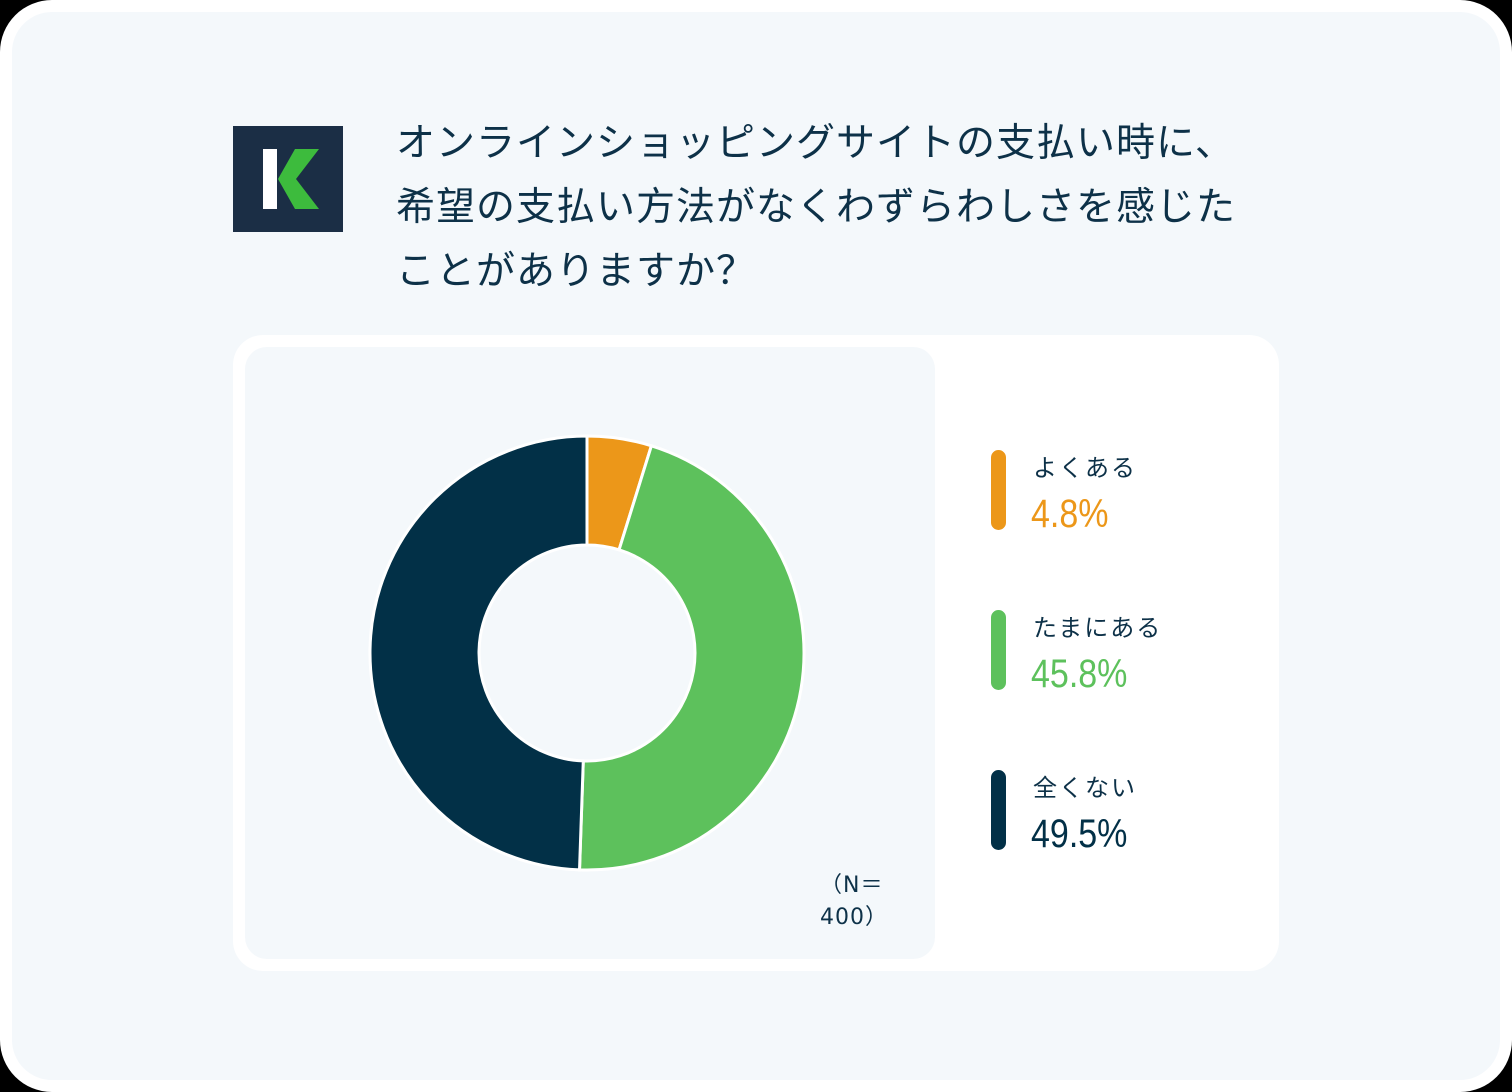 Image resolution: width=1512 pixels, height=1092 pixels. Describe the element at coordinates (815, 143) in the screenshot. I see `title-line-1: オンラインショッピングサイトの支払い時に、` at that location.